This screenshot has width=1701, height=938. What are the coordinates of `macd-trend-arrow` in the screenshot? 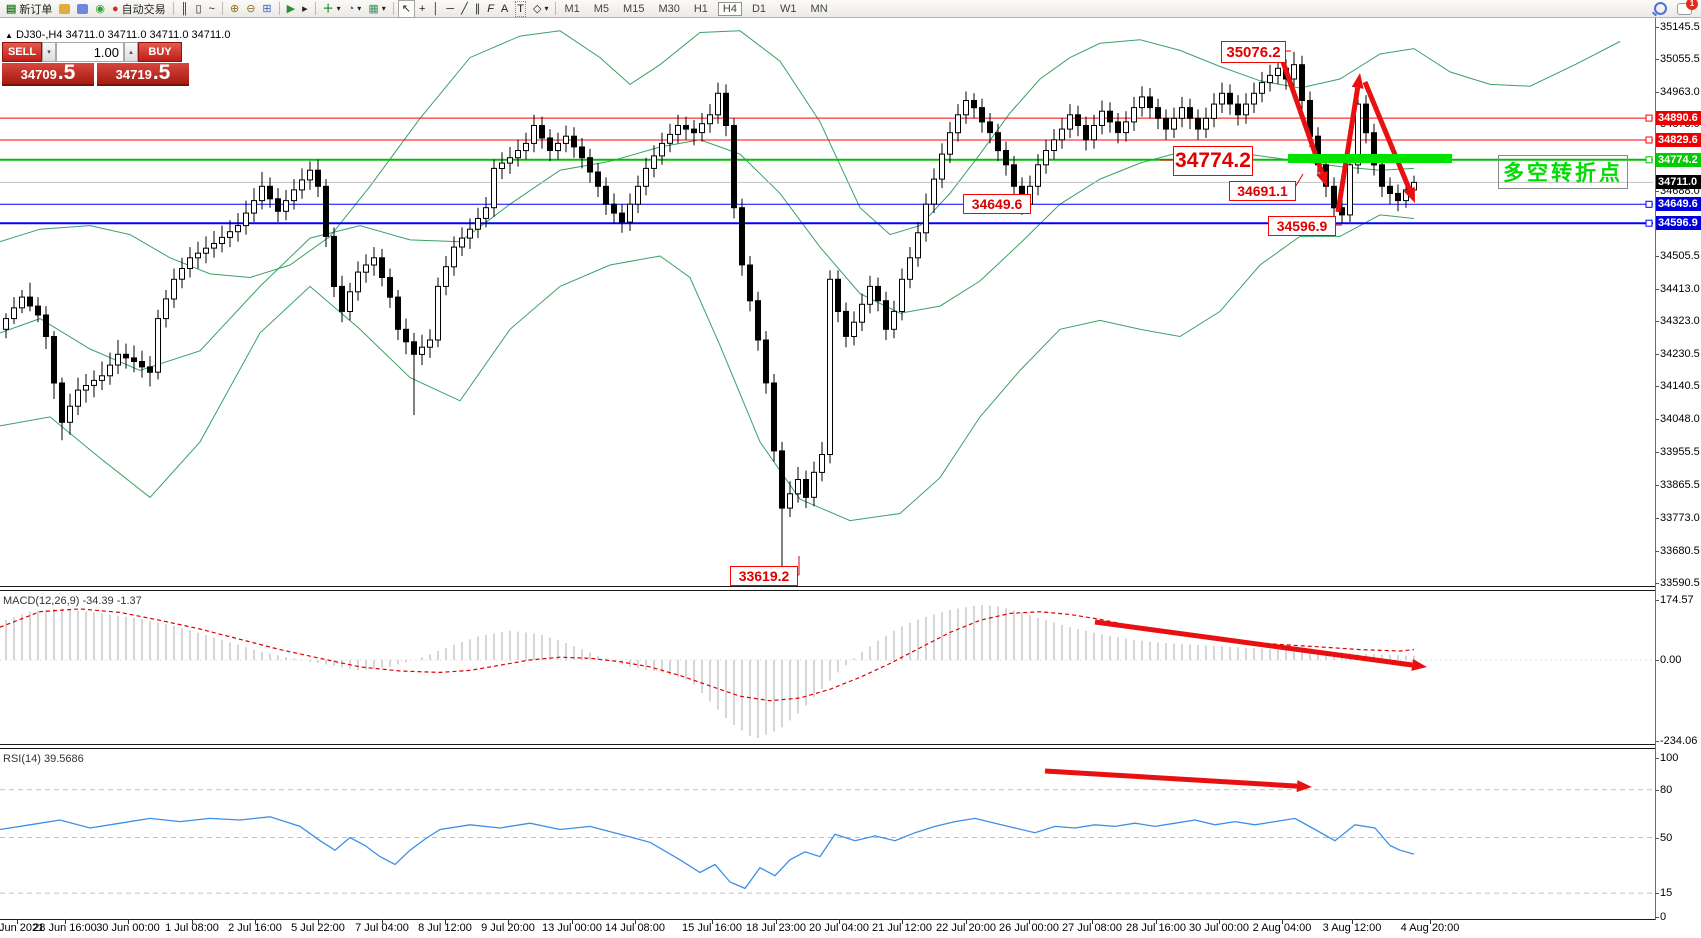 It's located at (1253, 643).